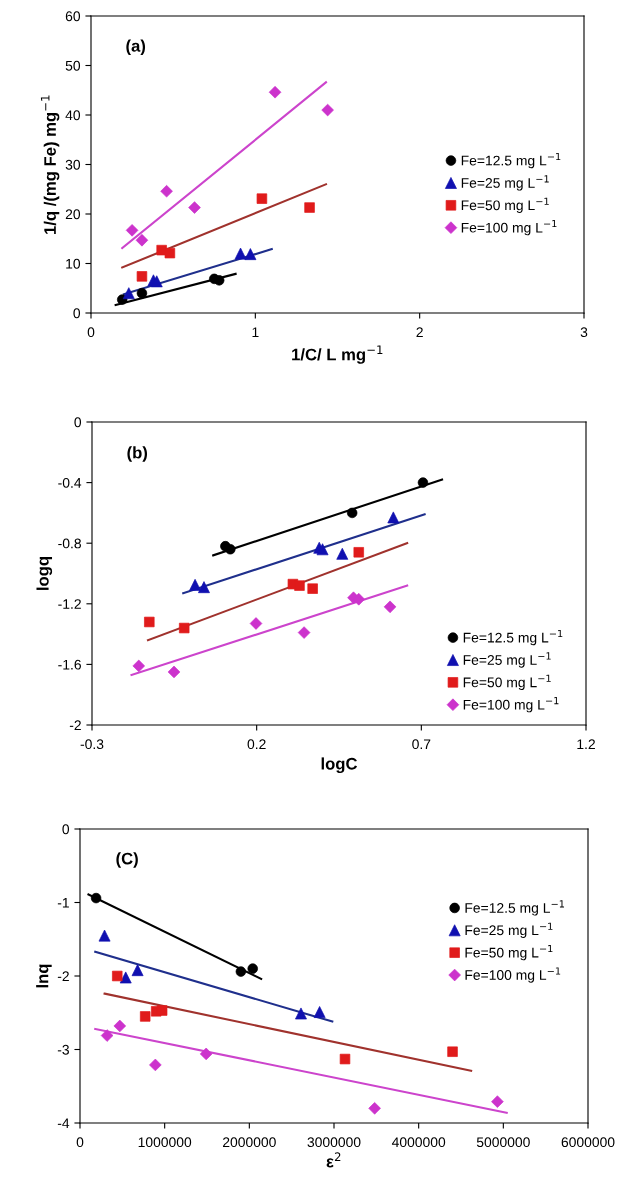 Image resolution: width=618 pixels, height=1191 pixels. I want to click on y-tick-label: -1.2, so click(69, 604).